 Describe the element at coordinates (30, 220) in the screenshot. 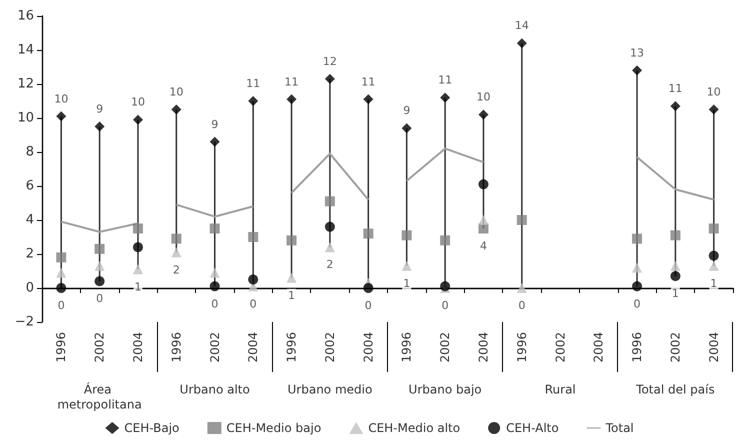

I see `y-tick-label: 4` at that location.